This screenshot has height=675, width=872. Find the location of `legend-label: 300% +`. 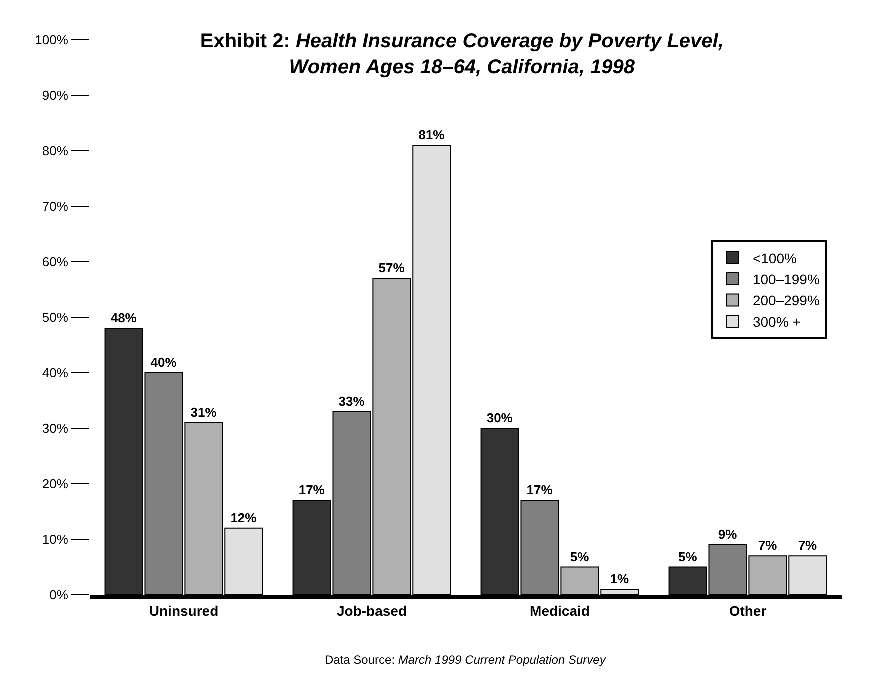

legend-label: 300% + is located at coordinates (776, 322).